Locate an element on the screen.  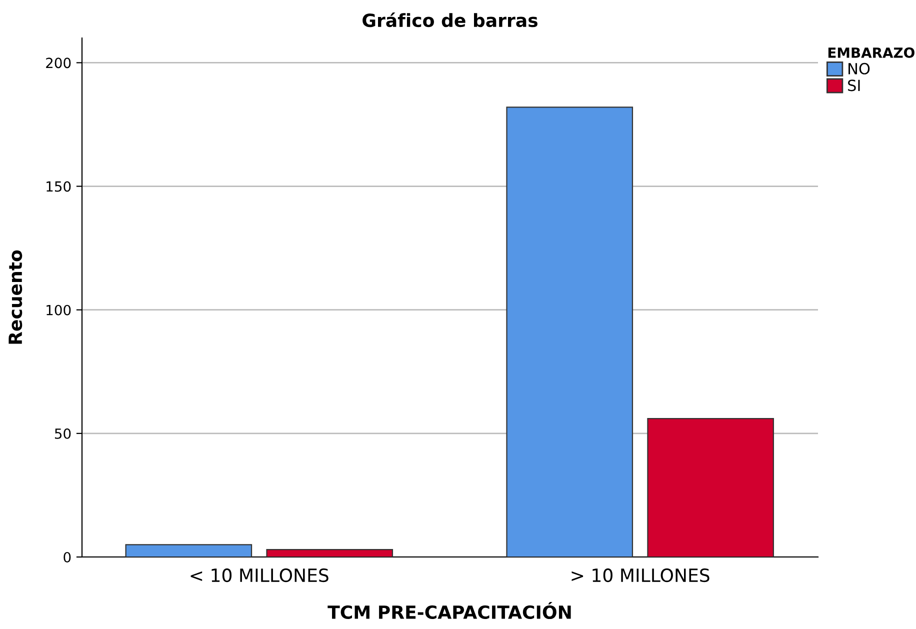
legend-label: SI is located at coordinates (854, 86).